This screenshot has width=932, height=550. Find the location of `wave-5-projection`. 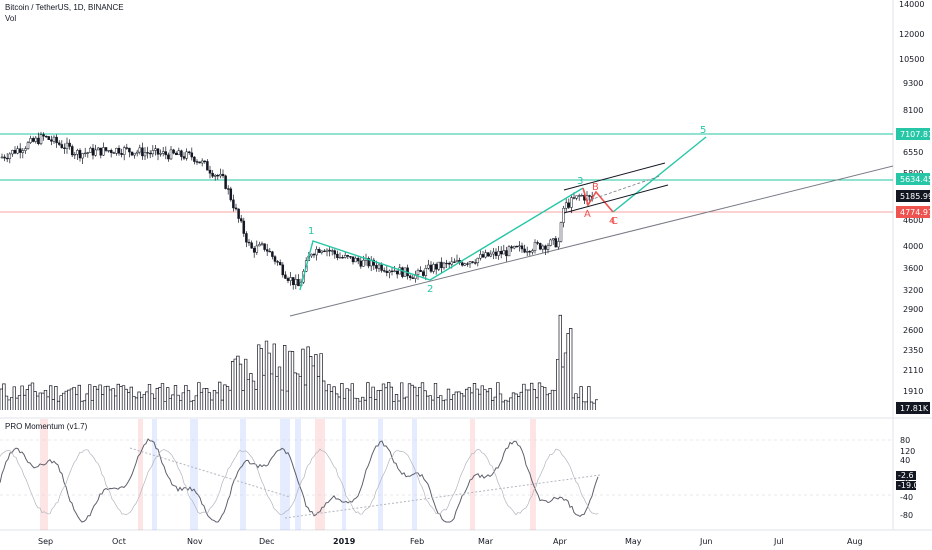

wave-5-projection is located at coordinates (659, 174).